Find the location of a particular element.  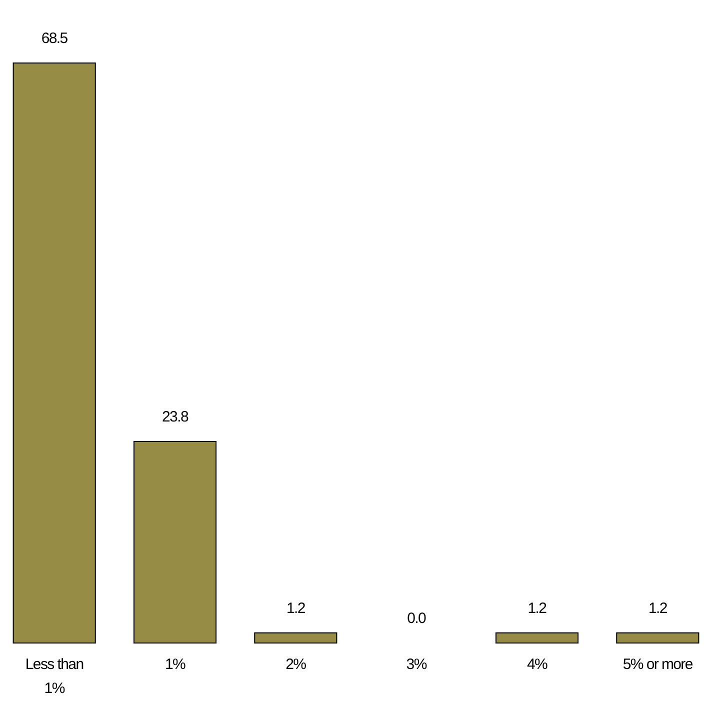

data-label: 68.5 is located at coordinates (54, 38).